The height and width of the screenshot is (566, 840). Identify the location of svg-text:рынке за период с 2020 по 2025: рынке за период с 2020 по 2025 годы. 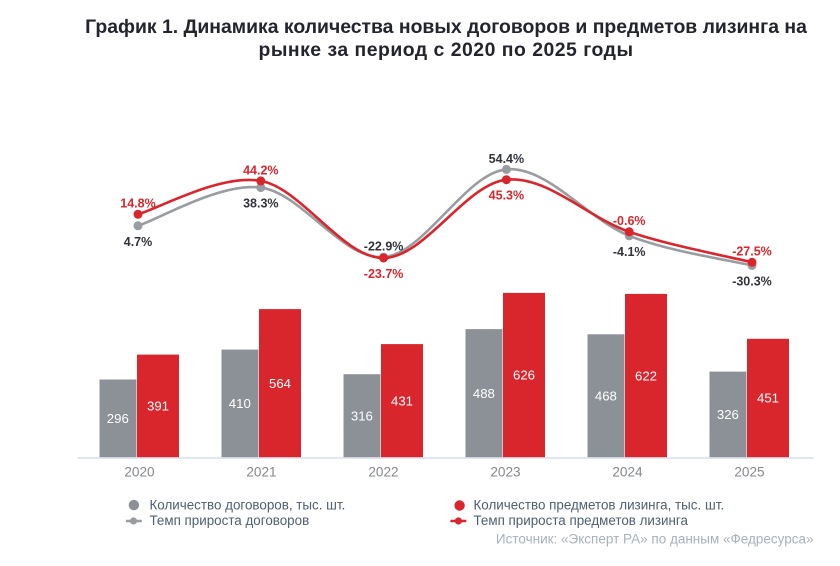
(445, 50).